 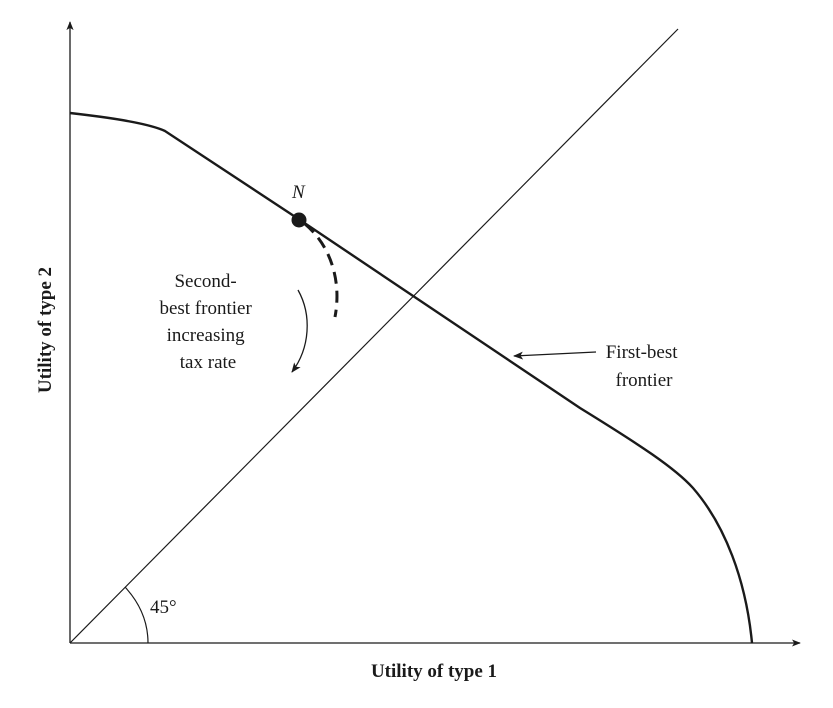 What do you see at coordinates (642, 352) in the screenshot?
I see `first-best-label-line-1: First-best` at bounding box center [642, 352].